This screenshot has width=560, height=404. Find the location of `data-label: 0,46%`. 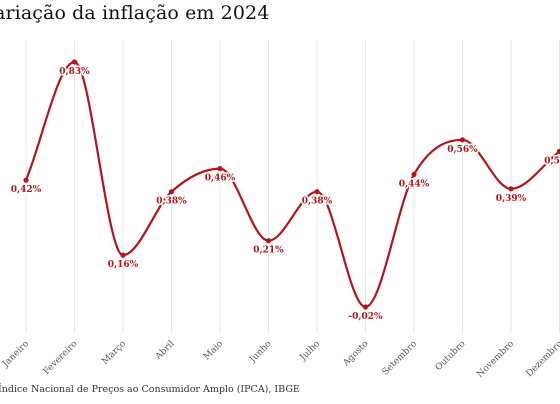

data-label: 0,46% is located at coordinates (220, 179).